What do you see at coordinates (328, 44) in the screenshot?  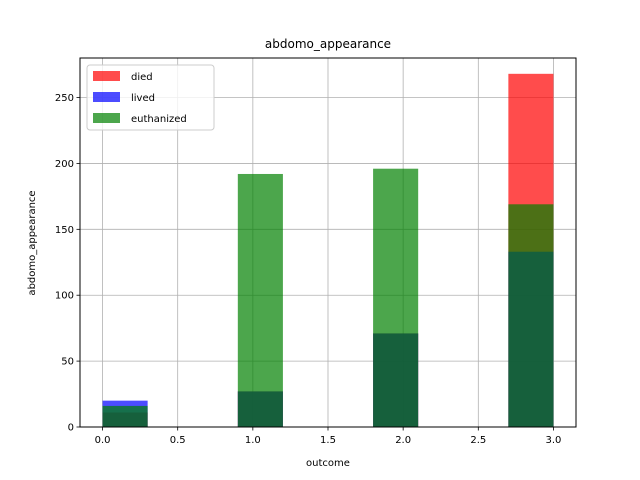 I see `chart-title: abdomo_appearance` at bounding box center [328, 44].